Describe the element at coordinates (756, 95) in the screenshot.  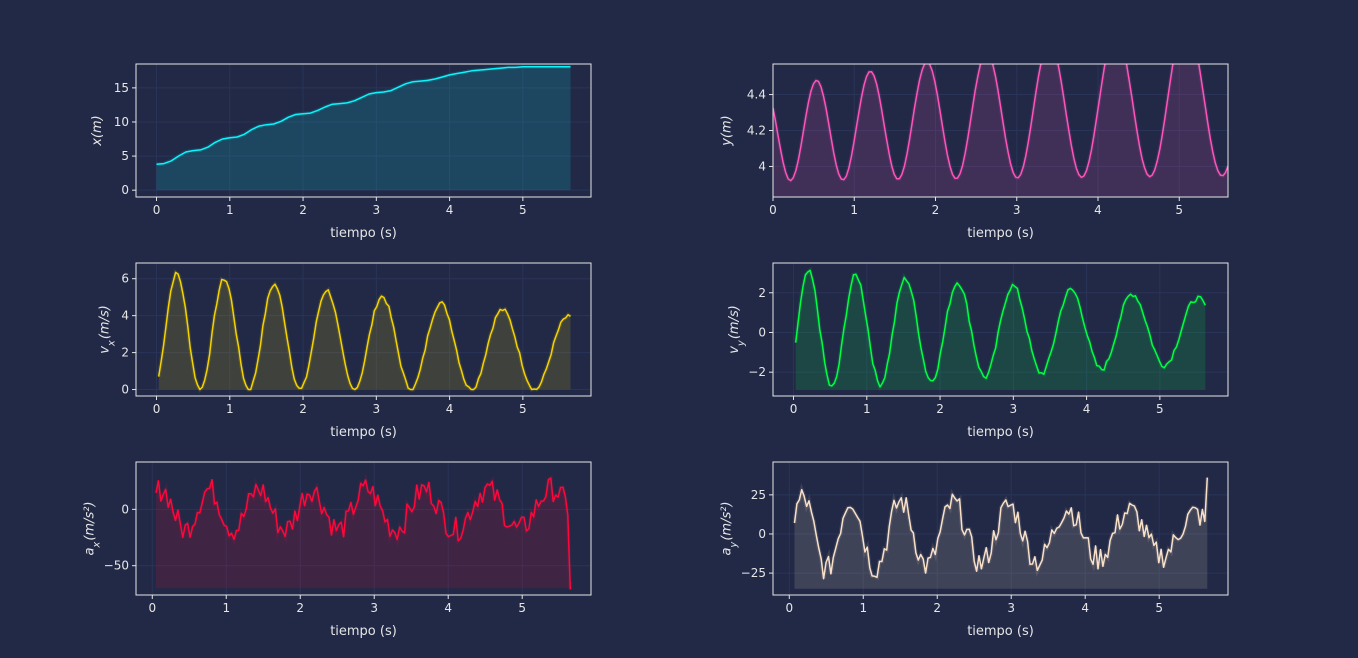
I see `y-tick-label: 4.4` at that location.